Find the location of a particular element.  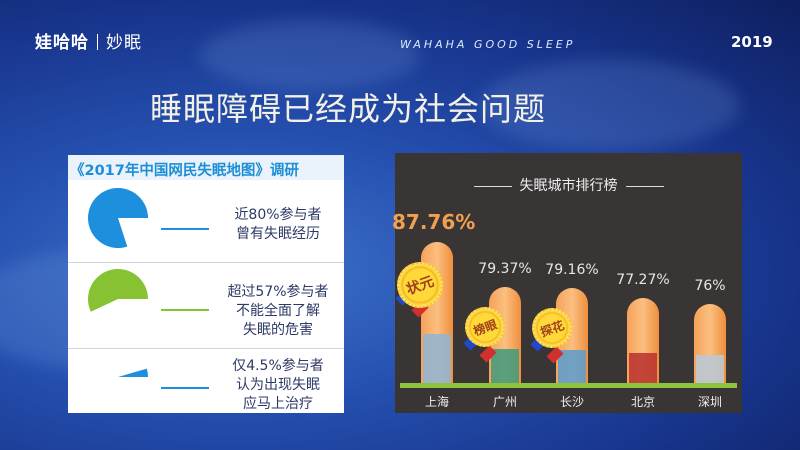

survey-text-line: 曾有失眠经历 is located at coordinates (278, 234).